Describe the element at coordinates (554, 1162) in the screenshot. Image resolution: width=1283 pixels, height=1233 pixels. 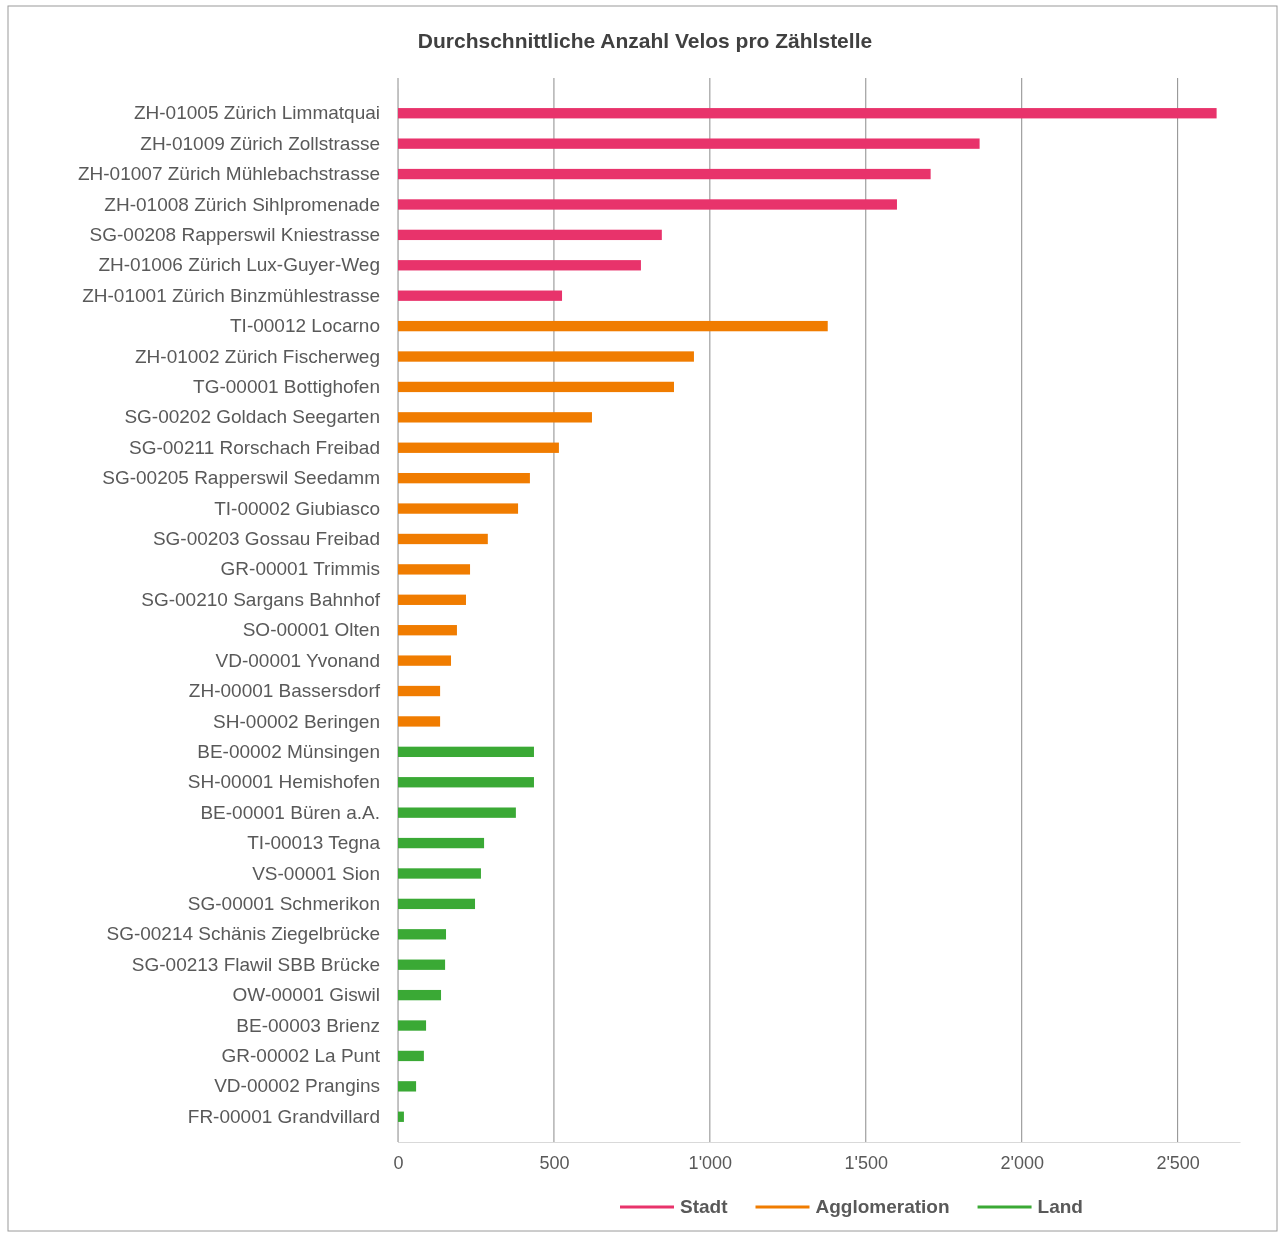
I see `x-tick-label: 500` at that location.